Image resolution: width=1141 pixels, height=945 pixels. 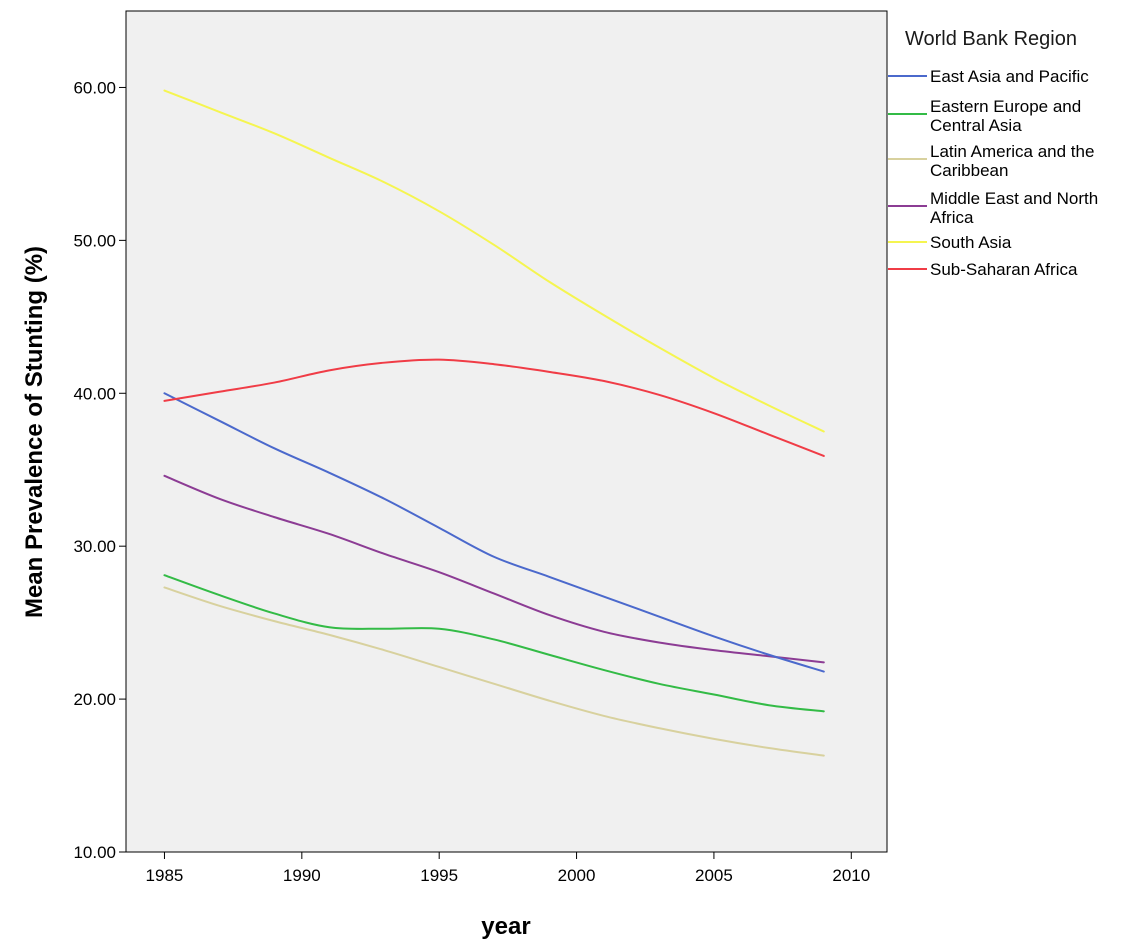 What do you see at coordinates (94, 546) in the screenshot?
I see `y-tick-label: 30.00` at bounding box center [94, 546].